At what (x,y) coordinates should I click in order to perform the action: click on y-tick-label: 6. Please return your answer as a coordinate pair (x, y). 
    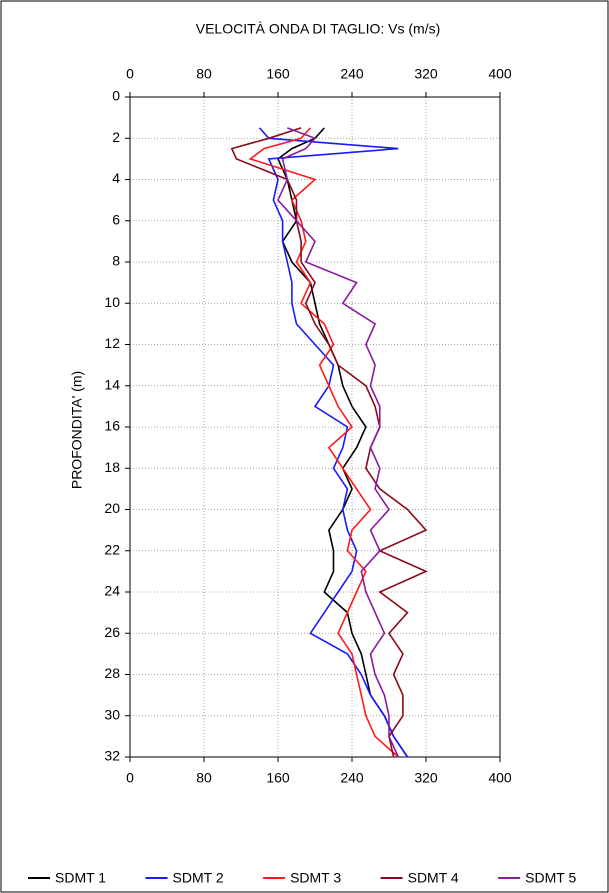
    Looking at the image, I should click on (116, 219).